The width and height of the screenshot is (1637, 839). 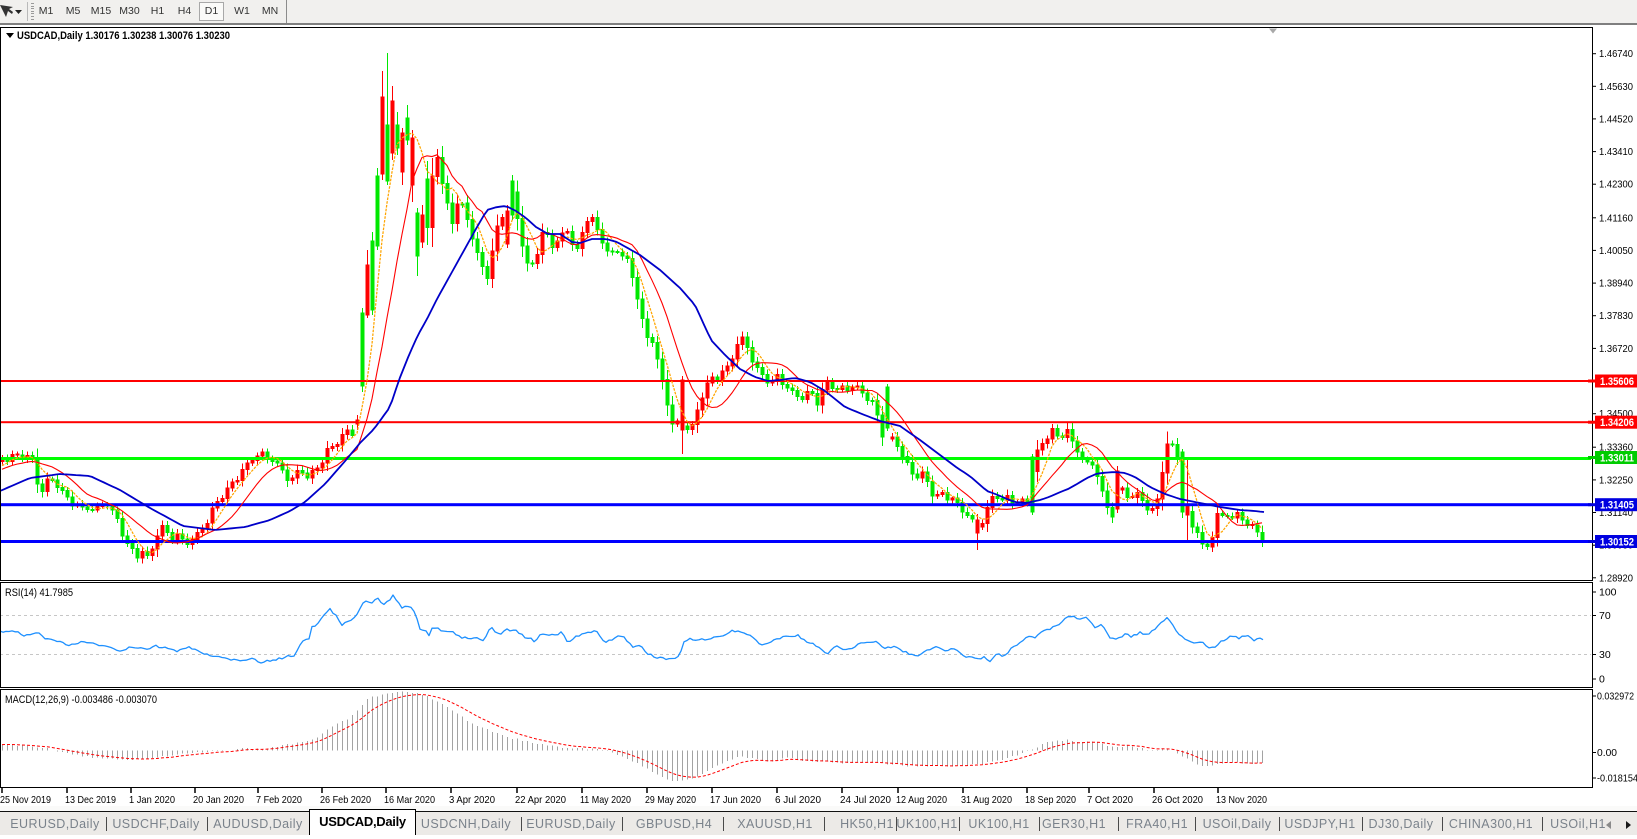 I want to click on svg-text: 1.38940, so click(x=1616, y=284).